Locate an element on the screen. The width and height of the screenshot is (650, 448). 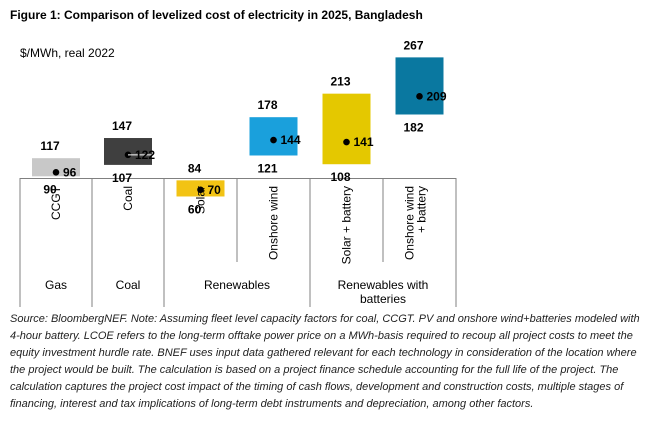
range-bar-onshore-wind-battery is located at coordinates (419, 86).